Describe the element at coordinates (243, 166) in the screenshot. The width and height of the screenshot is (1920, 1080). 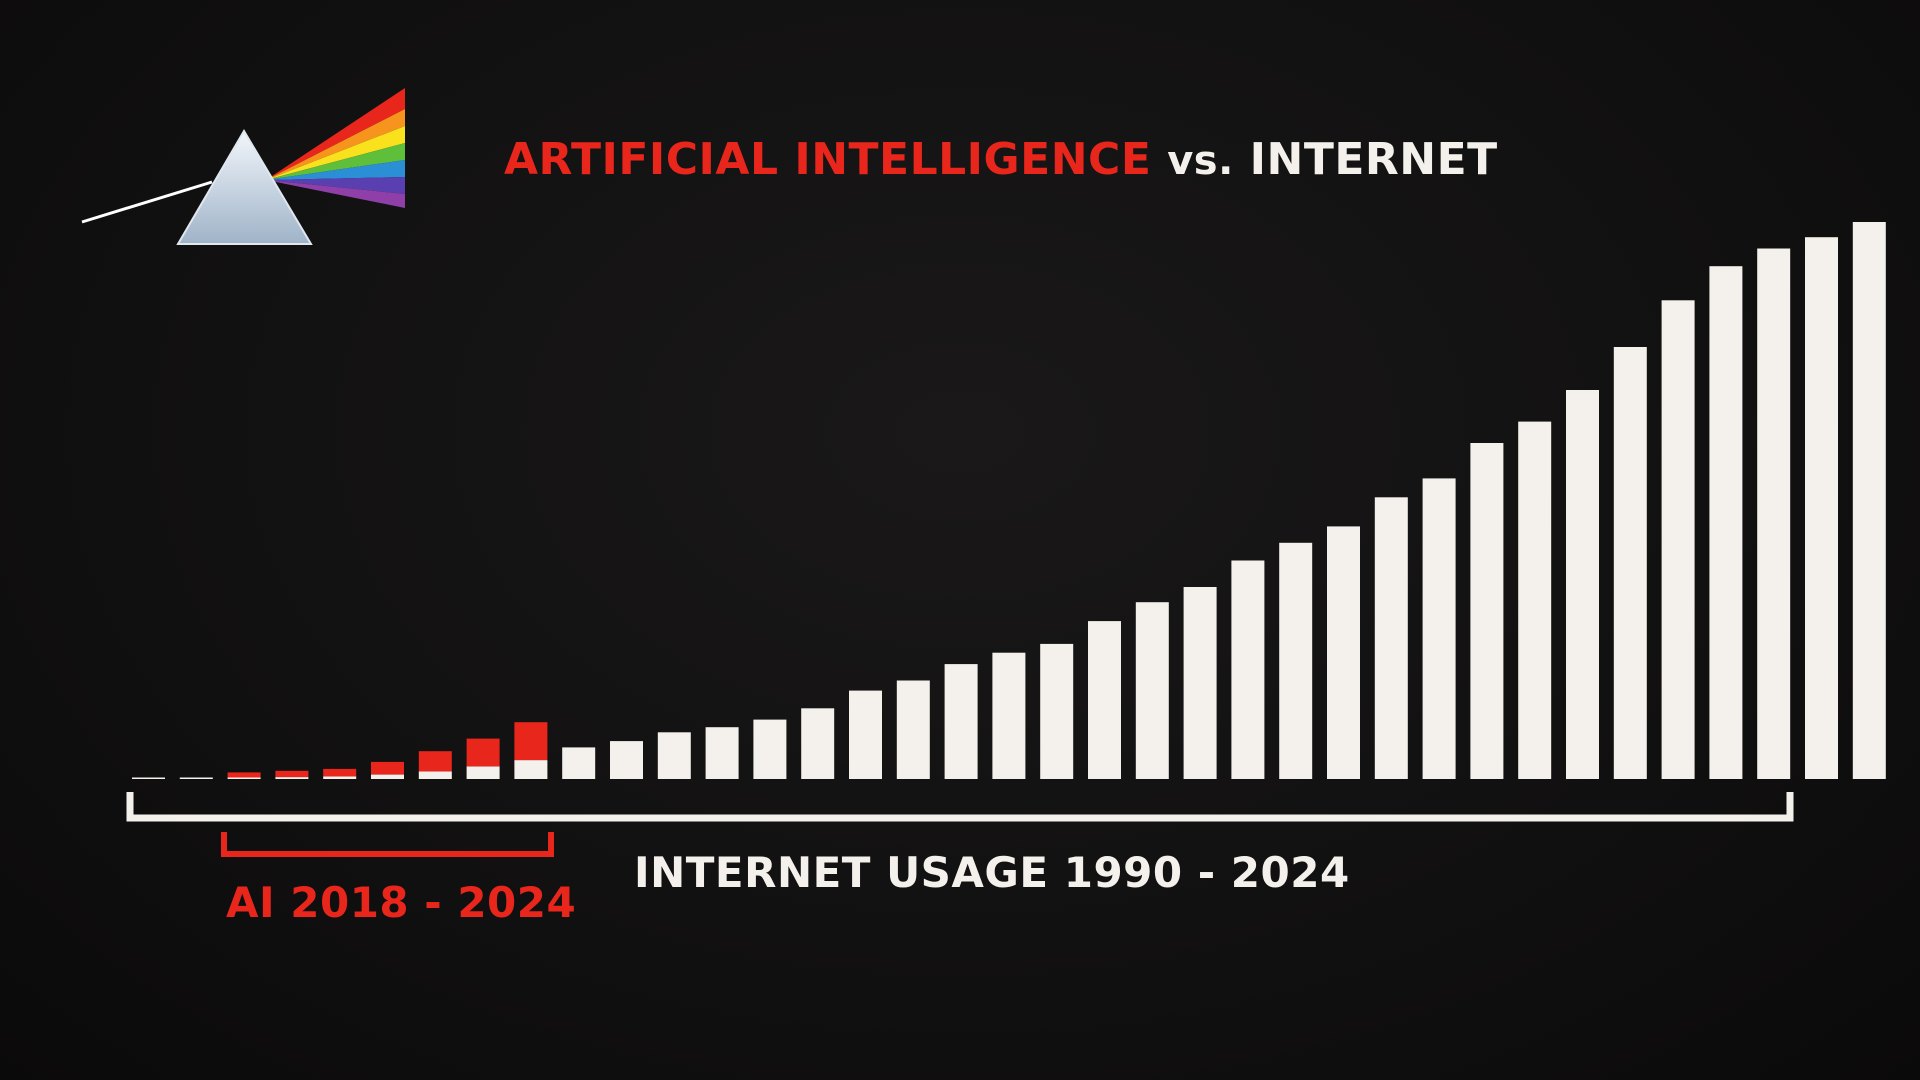
I see `prism-rainbow-icon` at that location.